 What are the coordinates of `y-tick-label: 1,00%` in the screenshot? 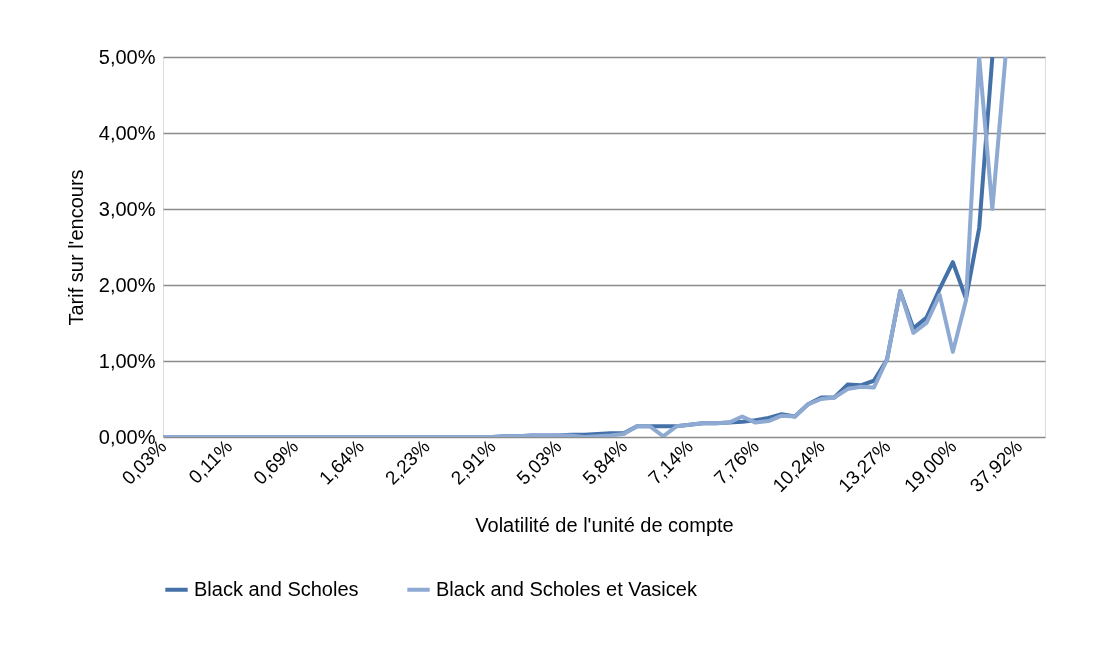 It's located at (127, 360).